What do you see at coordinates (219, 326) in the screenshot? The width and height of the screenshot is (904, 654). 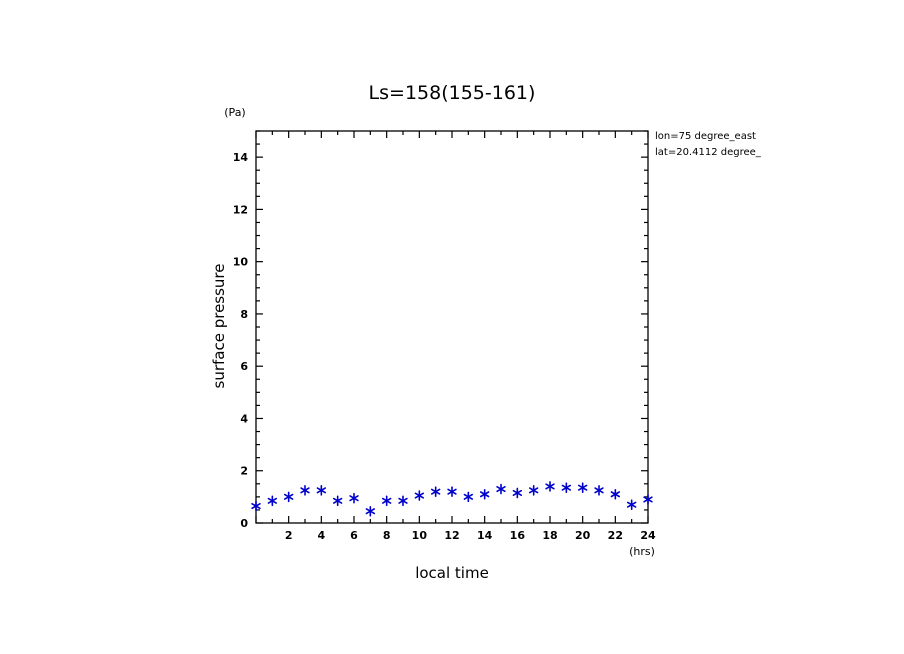 I see `y-axis-label: surface pressure` at bounding box center [219, 326].